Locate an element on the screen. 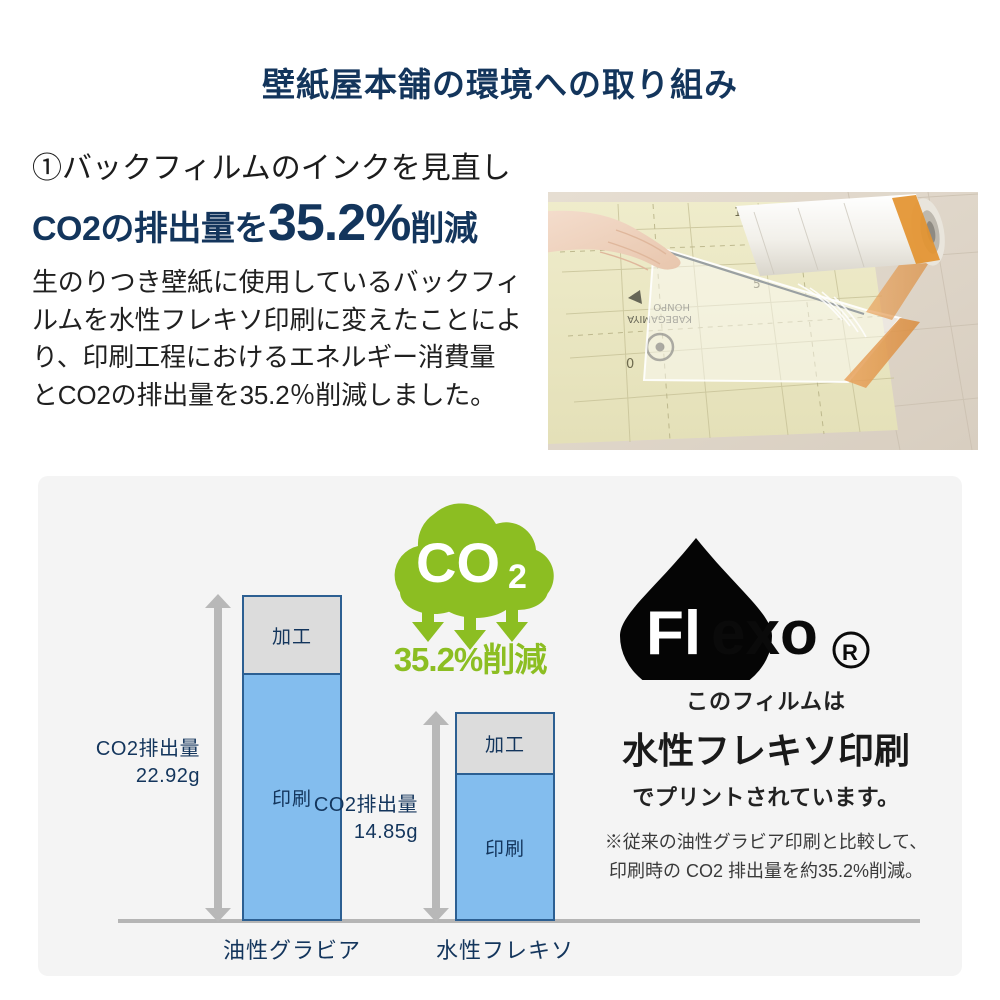 This screenshot has width=1000, height=1000. total-arrow-left-icon is located at coordinates (218, 758).